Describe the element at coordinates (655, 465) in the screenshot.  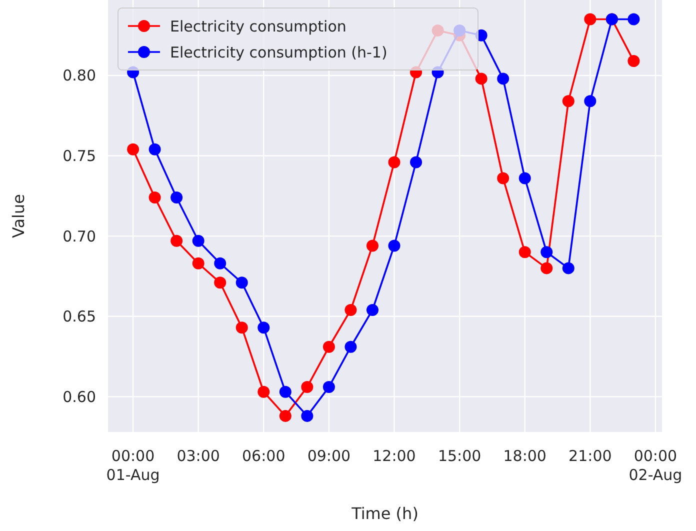
I see `x-tick-label: 00:00 02-Aug` at that location.